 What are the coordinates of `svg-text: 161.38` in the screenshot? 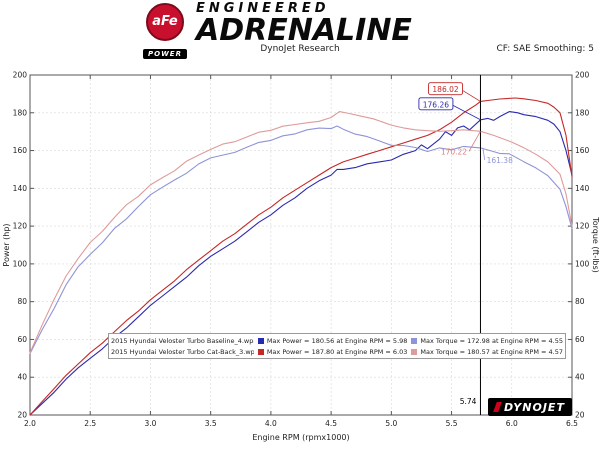 It's located at (500, 160).